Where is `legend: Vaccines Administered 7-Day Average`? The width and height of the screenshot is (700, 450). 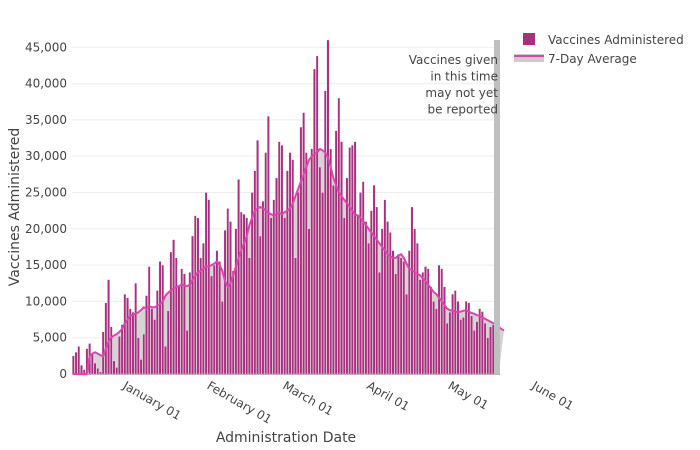
legend: Vaccines Administered 7-Day Average is located at coordinates (599, 49).